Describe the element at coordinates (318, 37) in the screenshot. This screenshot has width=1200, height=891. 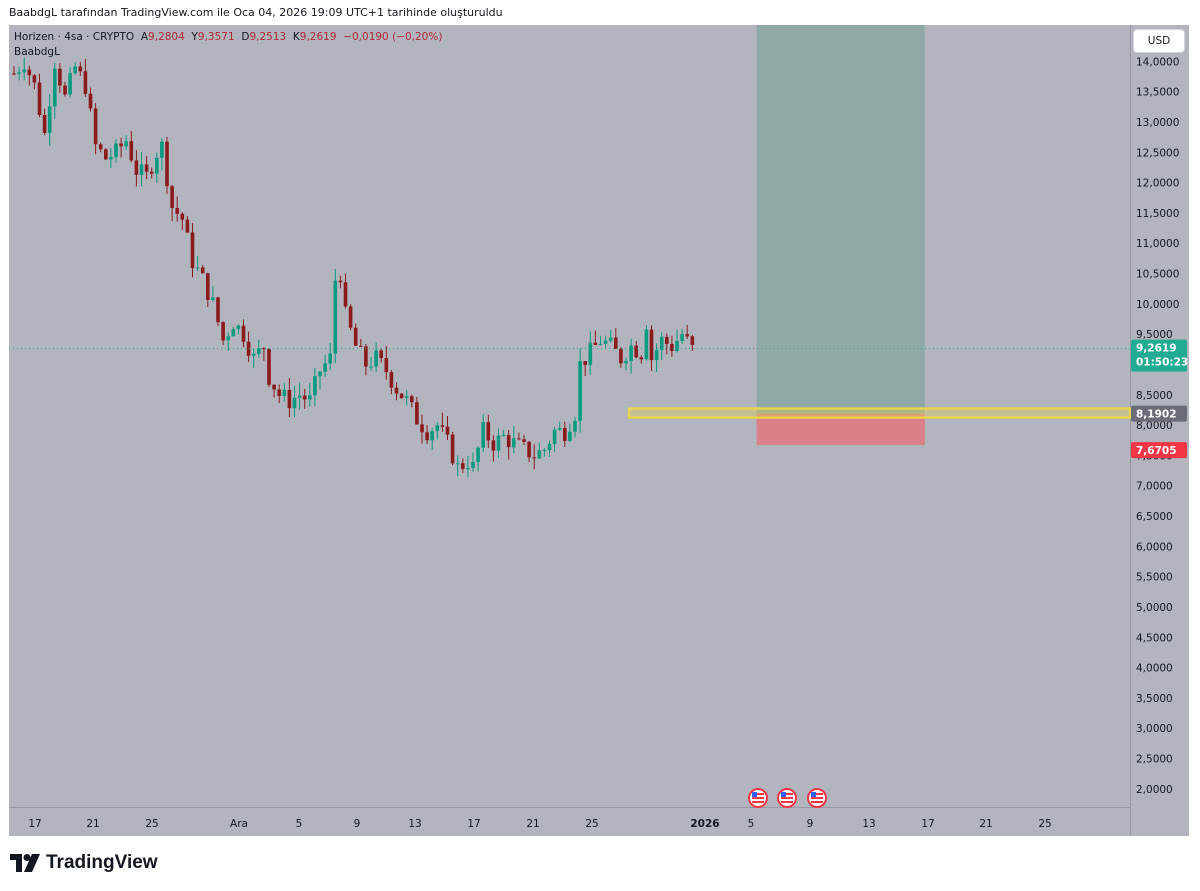
I see `close-value: 9,2619` at that location.